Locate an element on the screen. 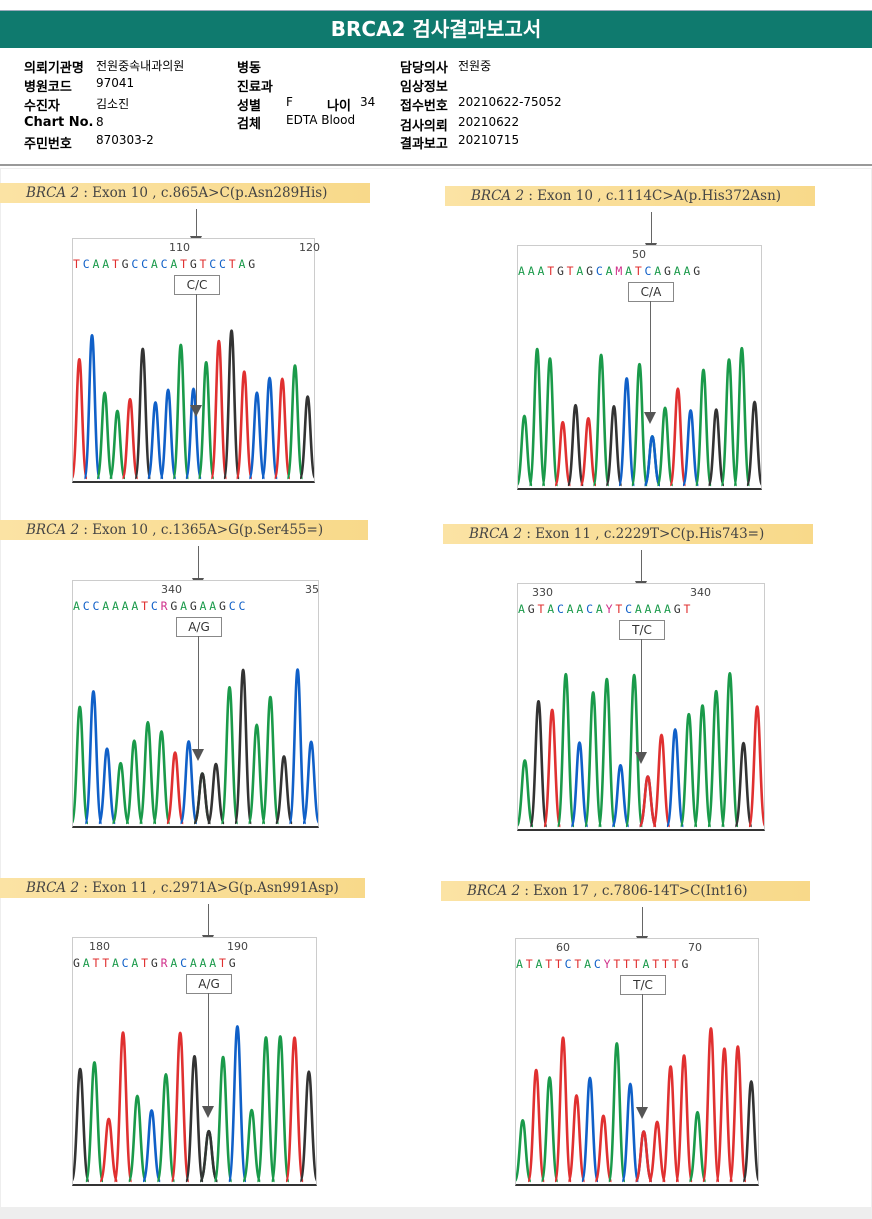 The width and height of the screenshot is (872, 1219). base-position: 70 is located at coordinates (695, 947).